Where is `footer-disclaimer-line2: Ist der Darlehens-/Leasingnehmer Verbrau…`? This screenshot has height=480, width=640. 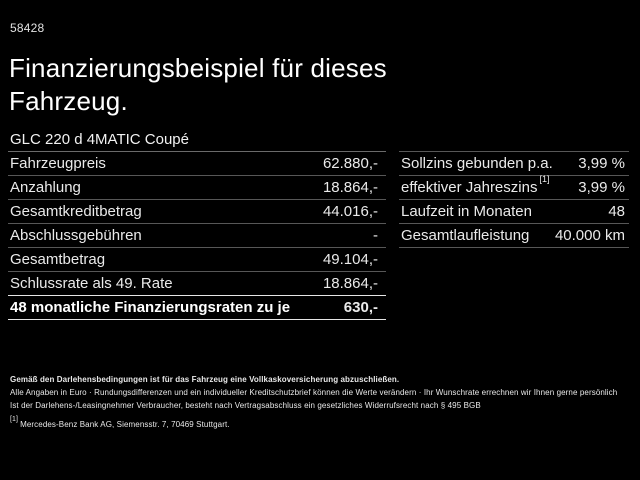
footer-disclaimer-line2: Ist der Darlehens-/Leasingnehmer Verbrau… is located at coordinates (245, 405).